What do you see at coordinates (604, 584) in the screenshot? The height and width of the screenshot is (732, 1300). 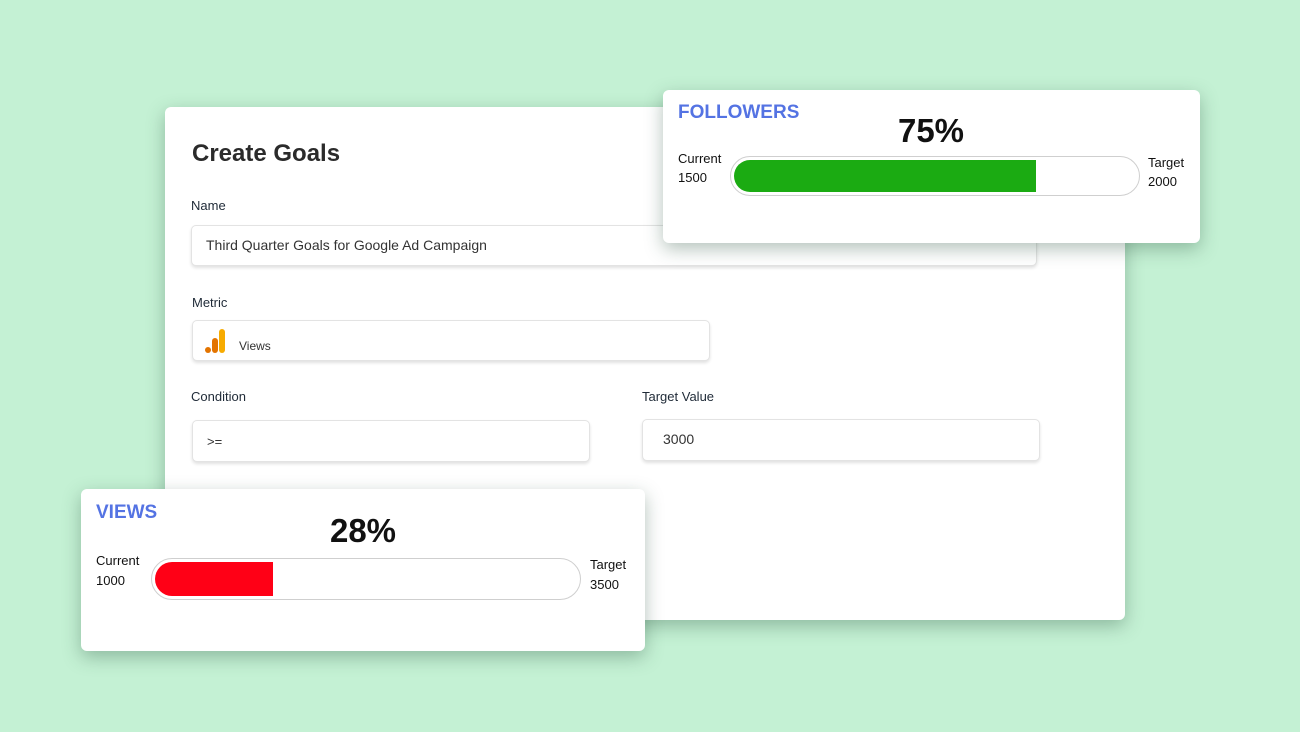 I see `target-number: 3500` at bounding box center [604, 584].